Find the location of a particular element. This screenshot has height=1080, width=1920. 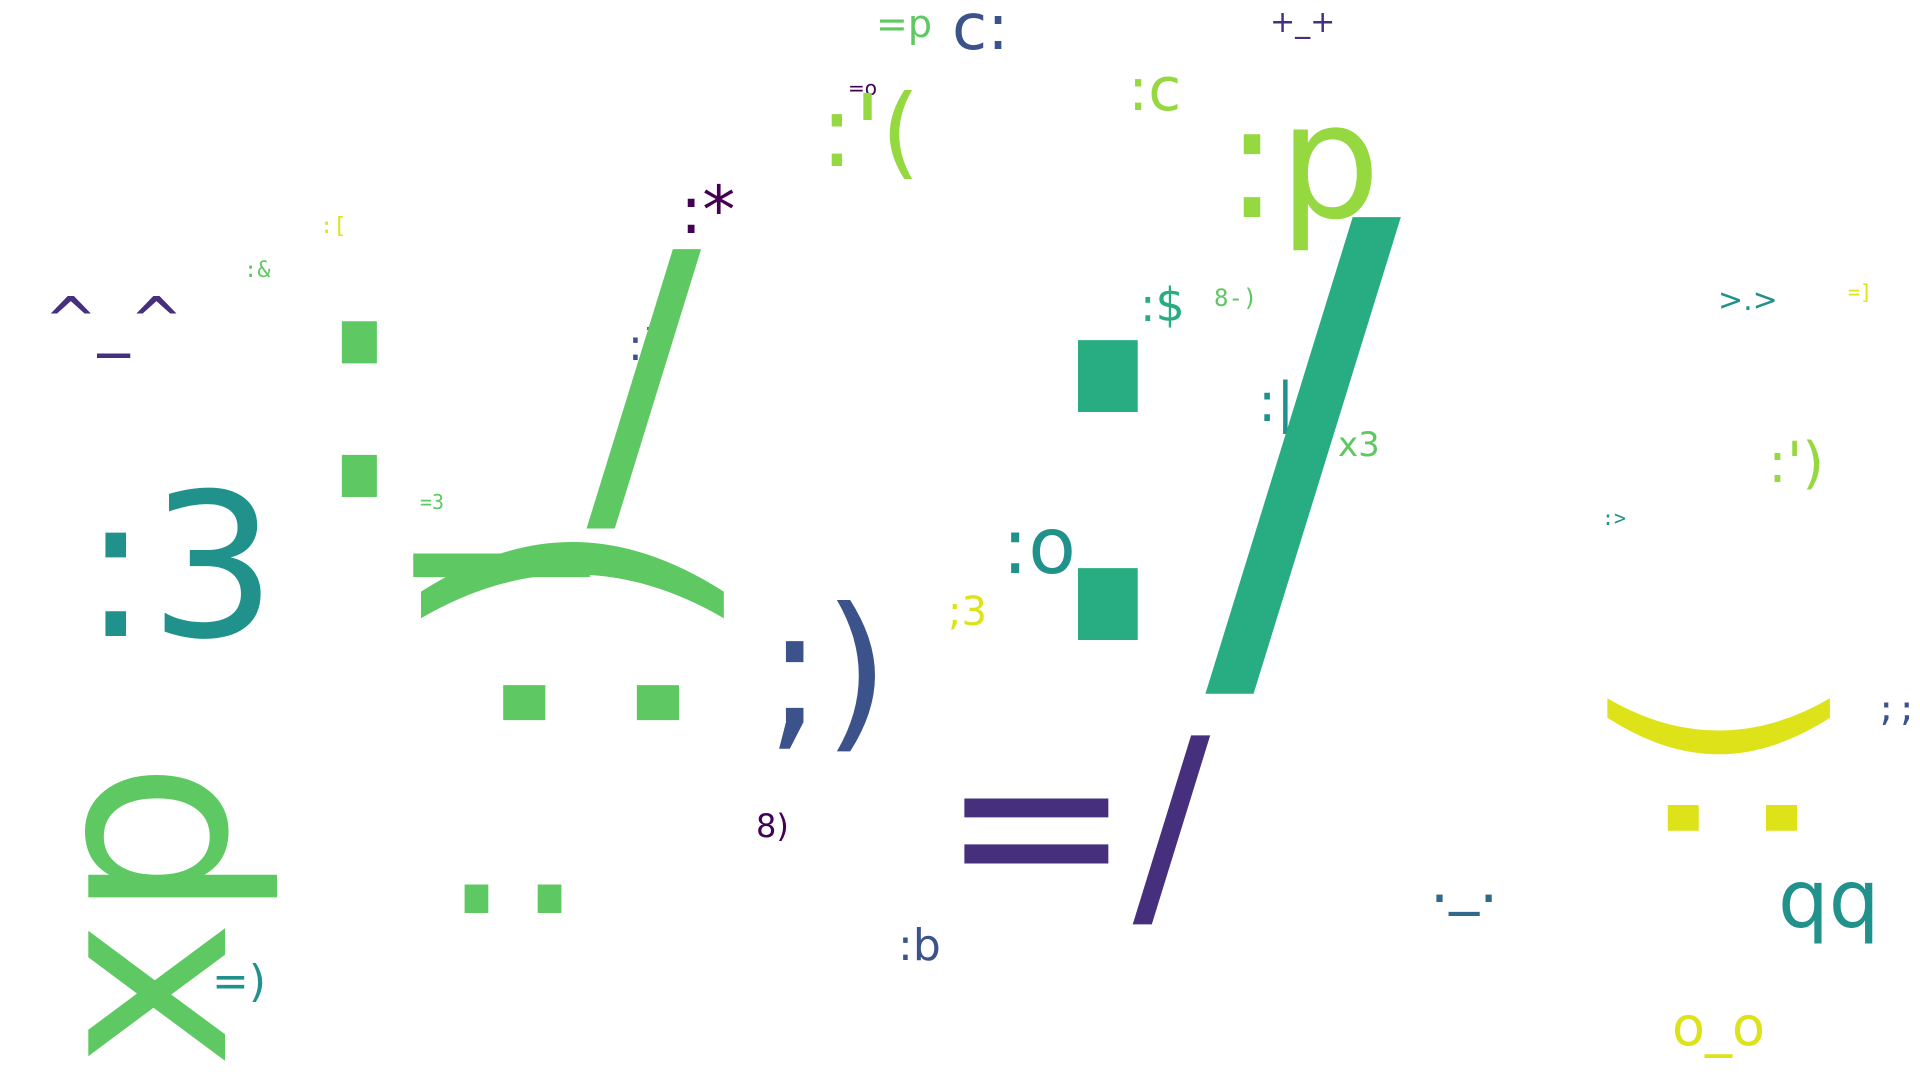

emoticon-equals-3: =3 is located at coordinates (432, 502).